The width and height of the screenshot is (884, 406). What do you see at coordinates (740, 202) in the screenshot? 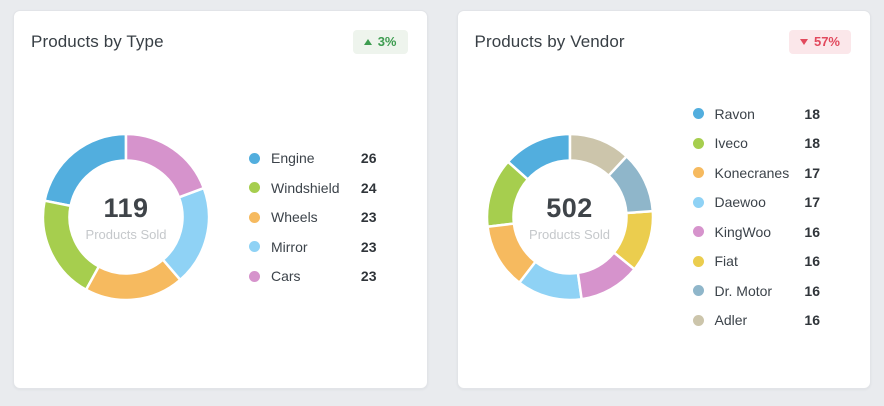
I see `legend-label: Daewoo` at bounding box center [740, 202].